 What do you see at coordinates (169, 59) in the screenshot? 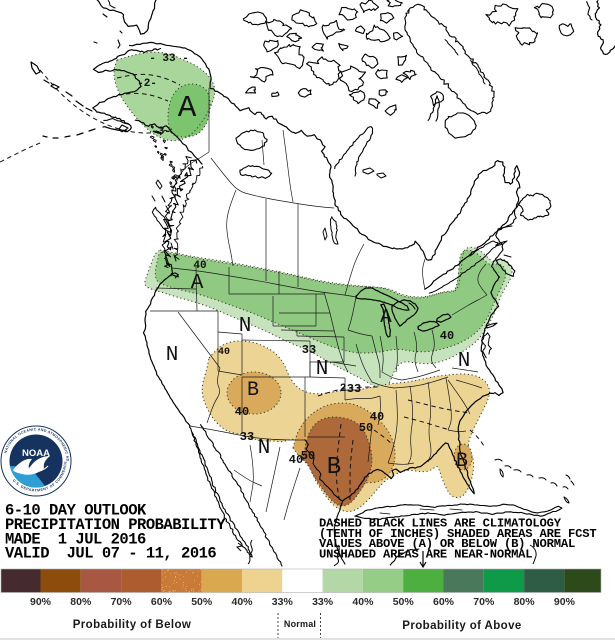
I see `svg-text: - 33 -` at bounding box center [169, 59].